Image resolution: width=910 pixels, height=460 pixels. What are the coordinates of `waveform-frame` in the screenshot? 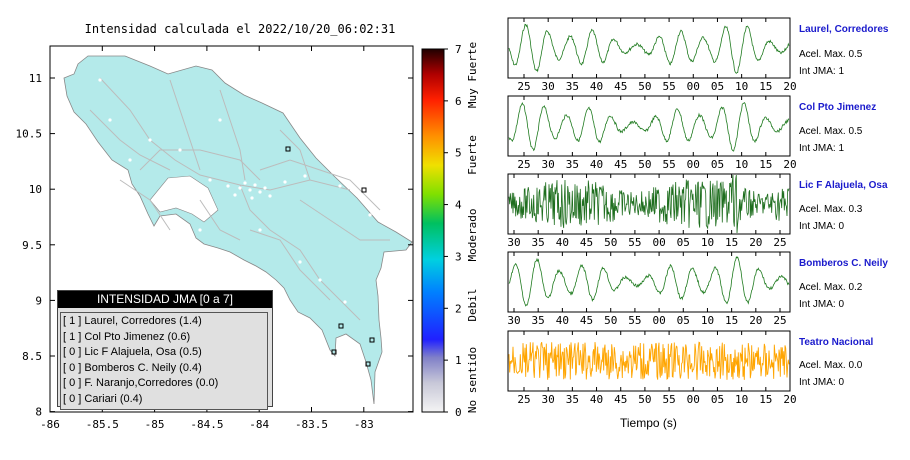 It's located at (649, 48).